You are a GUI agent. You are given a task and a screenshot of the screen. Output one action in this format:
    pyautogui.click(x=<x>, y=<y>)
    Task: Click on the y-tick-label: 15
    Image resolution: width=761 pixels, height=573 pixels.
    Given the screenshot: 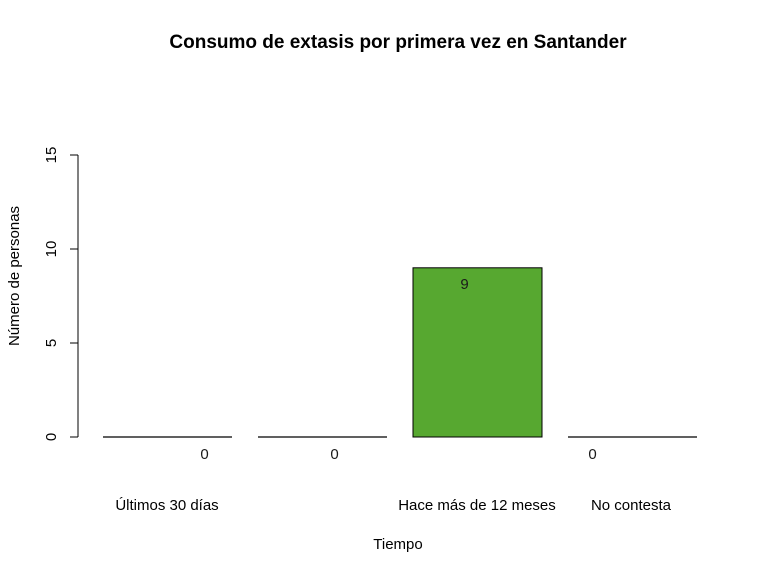 What is the action you would take?
    pyautogui.click(x=51, y=155)
    